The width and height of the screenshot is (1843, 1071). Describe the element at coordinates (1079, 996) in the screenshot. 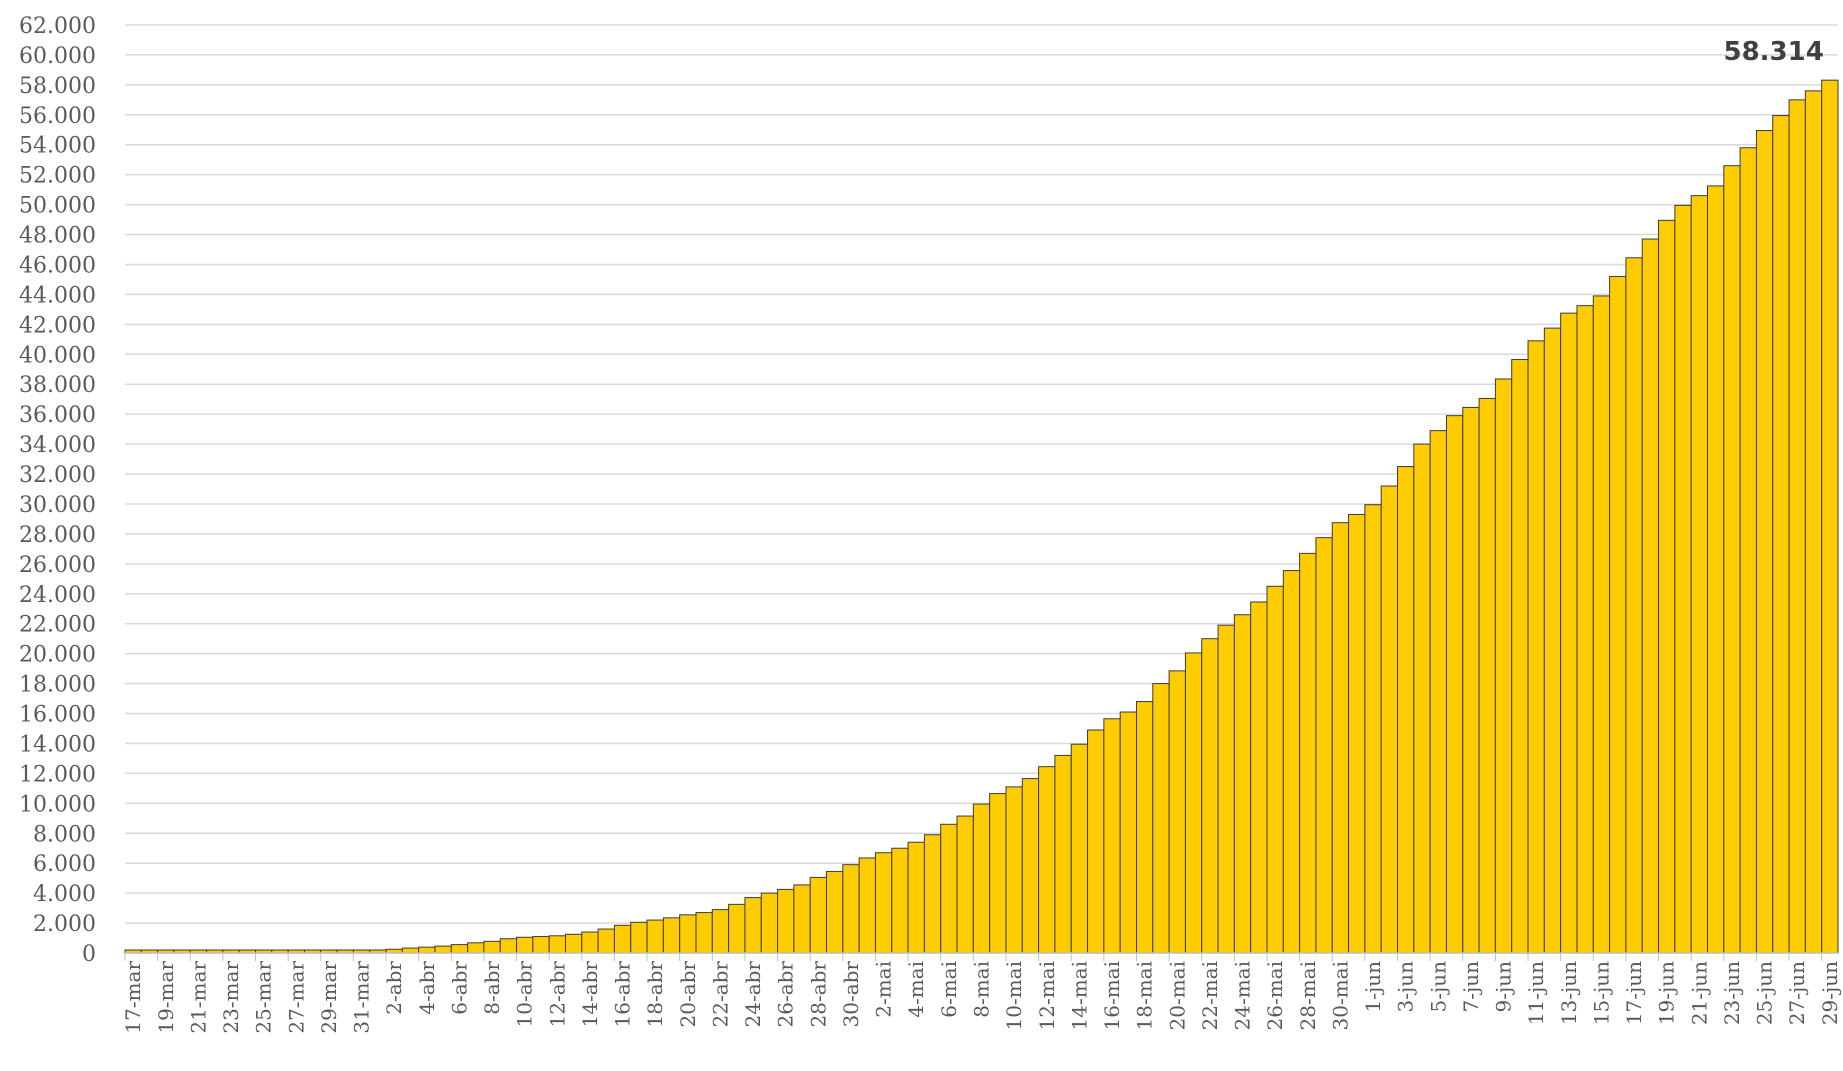

I see `x-tick-label: 14-mai` at that location.